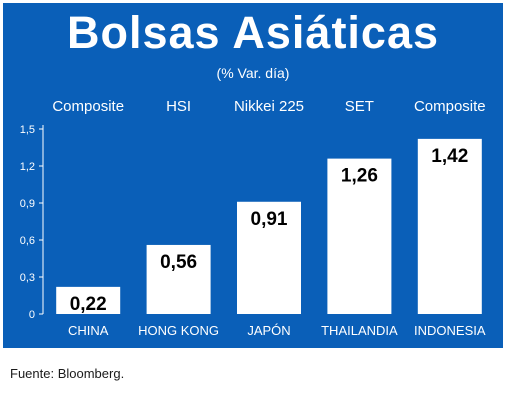 The height and width of the screenshot is (411, 520). What do you see at coordinates (268, 330) in the screenshot?
I see `x-tick-label: JAPÓN` at bounding box center [268, 330].